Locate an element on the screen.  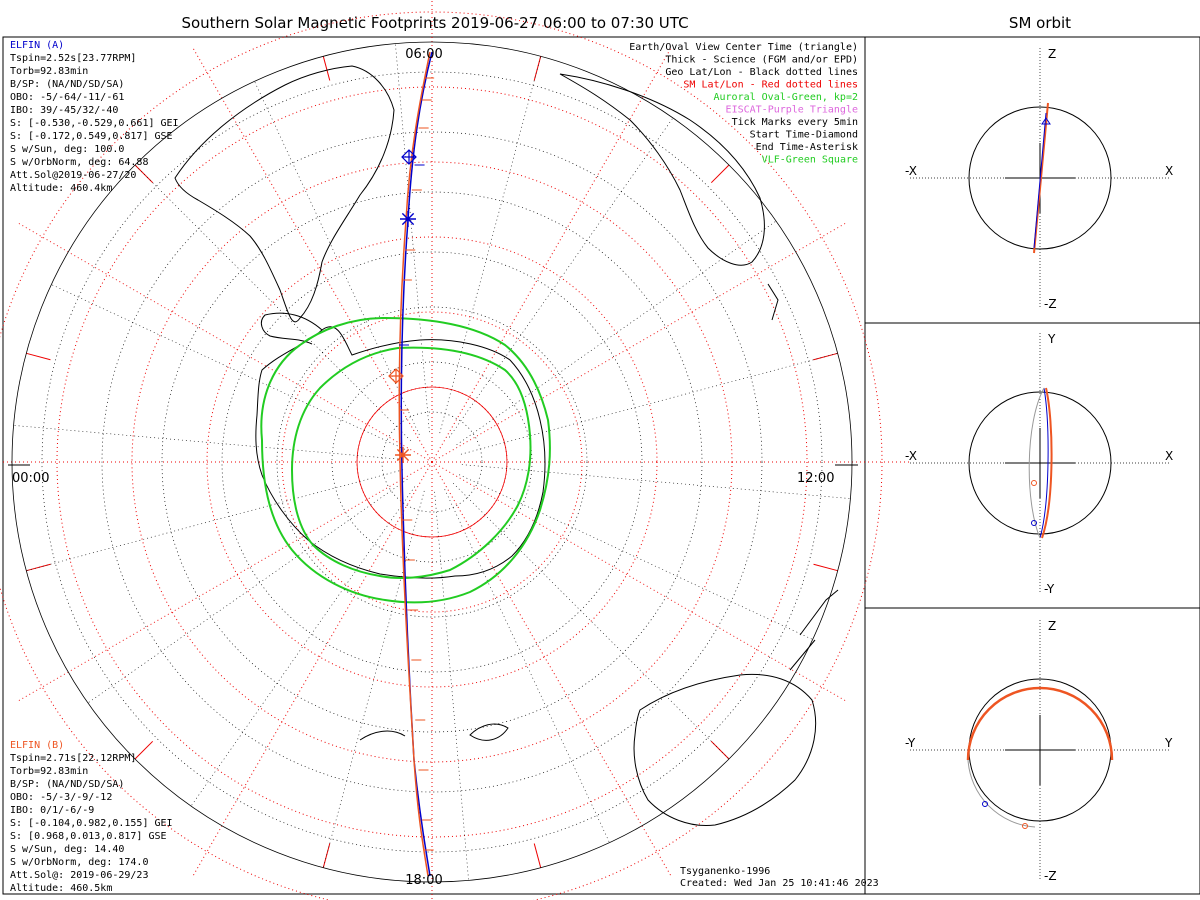
elfin-a-end-asterisk is located at coordinates (408, 219).